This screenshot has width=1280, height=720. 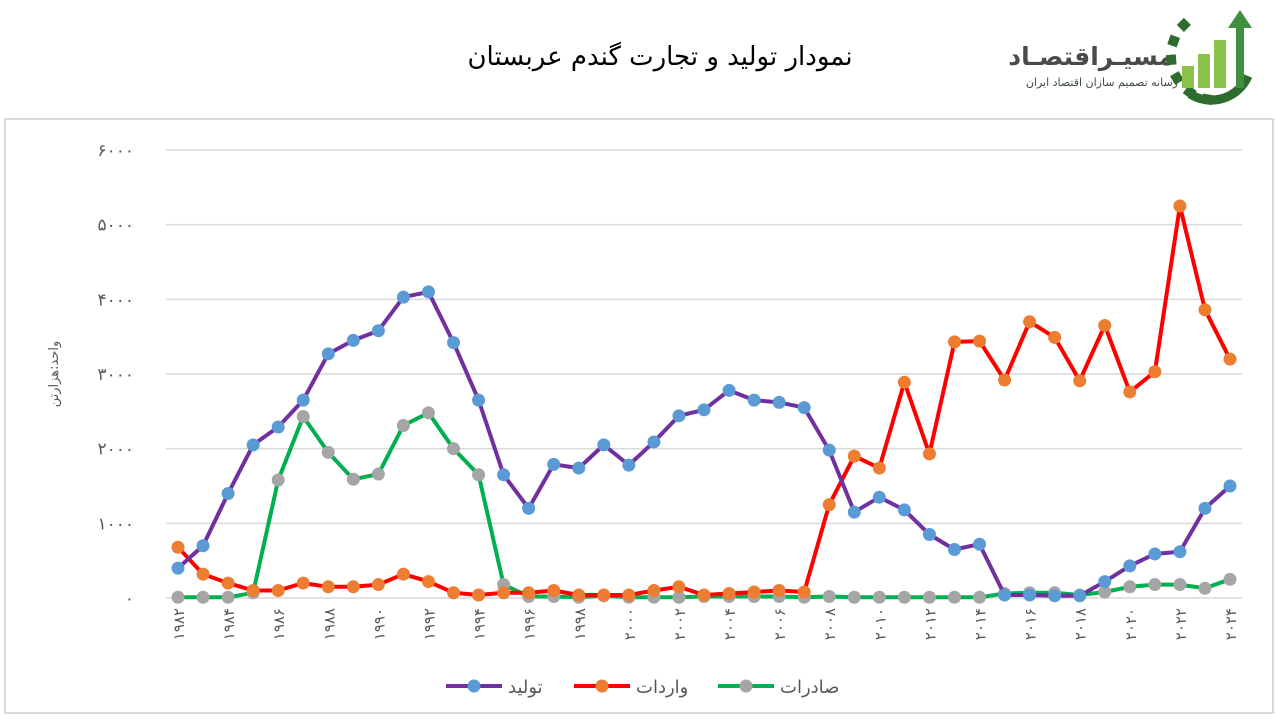 I want to click on chart-title: نمودار تولید و تجارت گندم عربستان, so click(x=660, y=57).